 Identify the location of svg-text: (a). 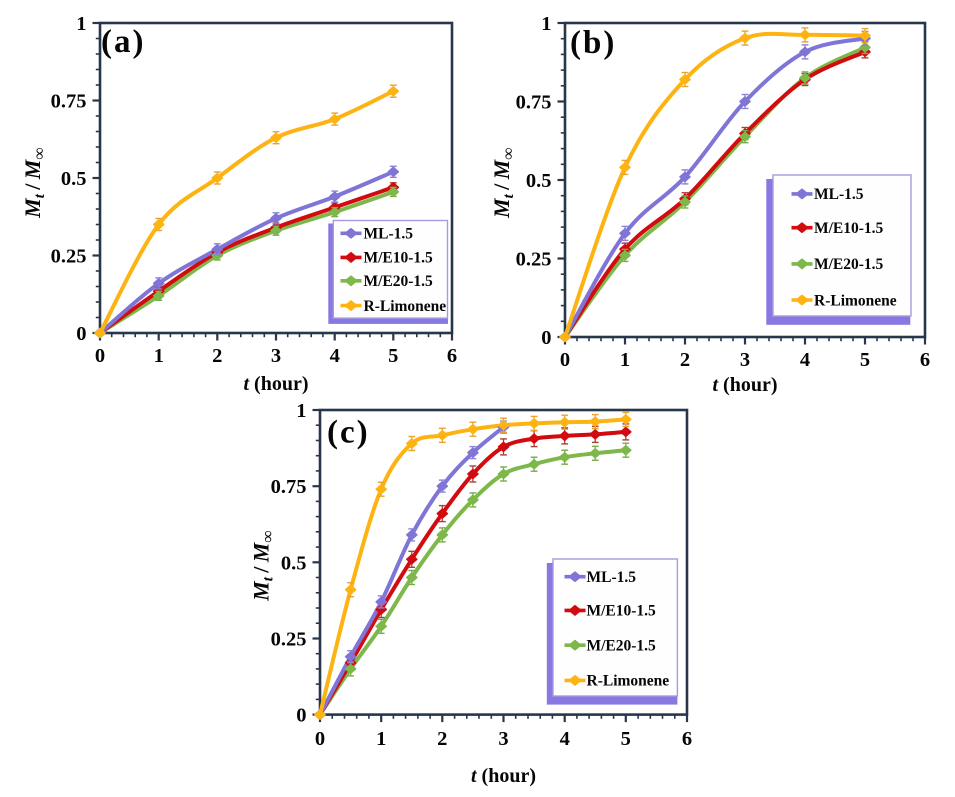
(123, 42).